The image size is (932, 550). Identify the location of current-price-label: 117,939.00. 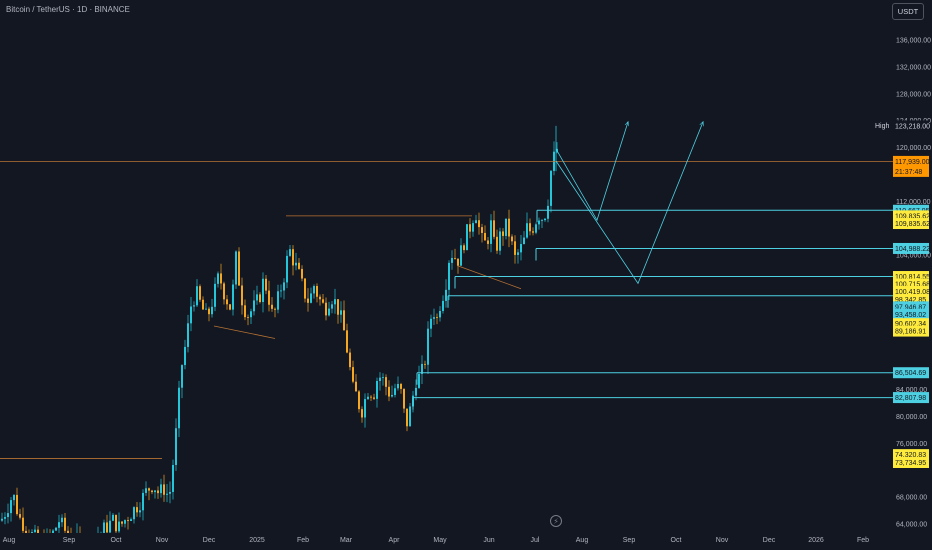
(912, 162).